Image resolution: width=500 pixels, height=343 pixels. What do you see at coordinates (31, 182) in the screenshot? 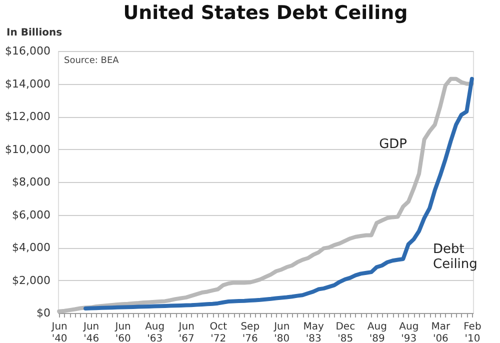
I see `y-tick-label: $8,000` at bounding box center [31, 182].